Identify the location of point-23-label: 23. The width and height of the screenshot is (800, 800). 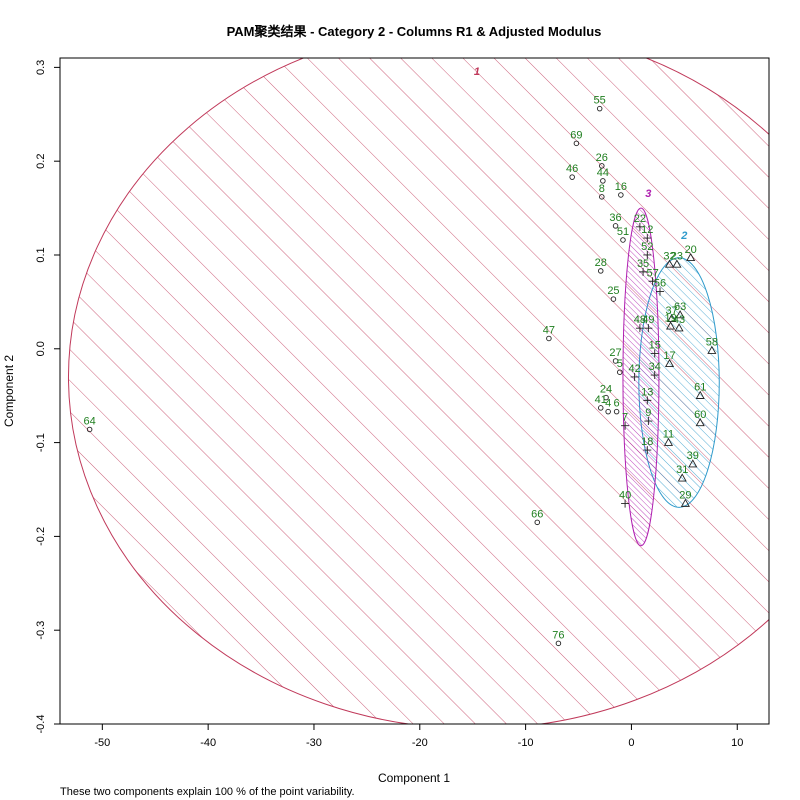
(677, 256).